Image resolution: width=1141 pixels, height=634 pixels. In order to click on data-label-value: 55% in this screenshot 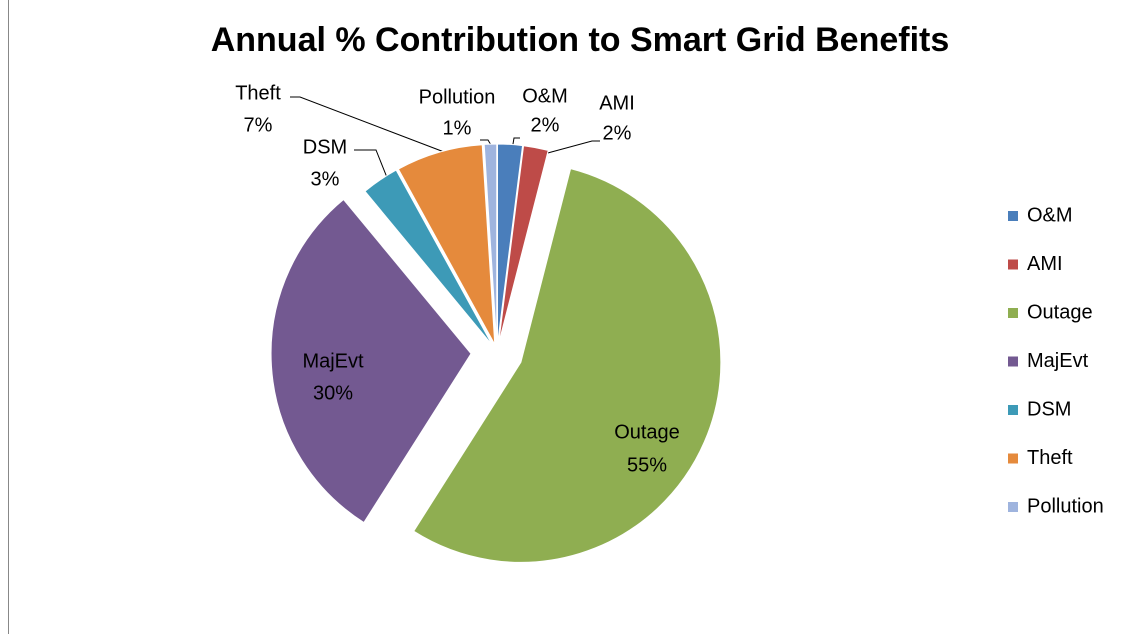, I will do `click(647, 465)`.